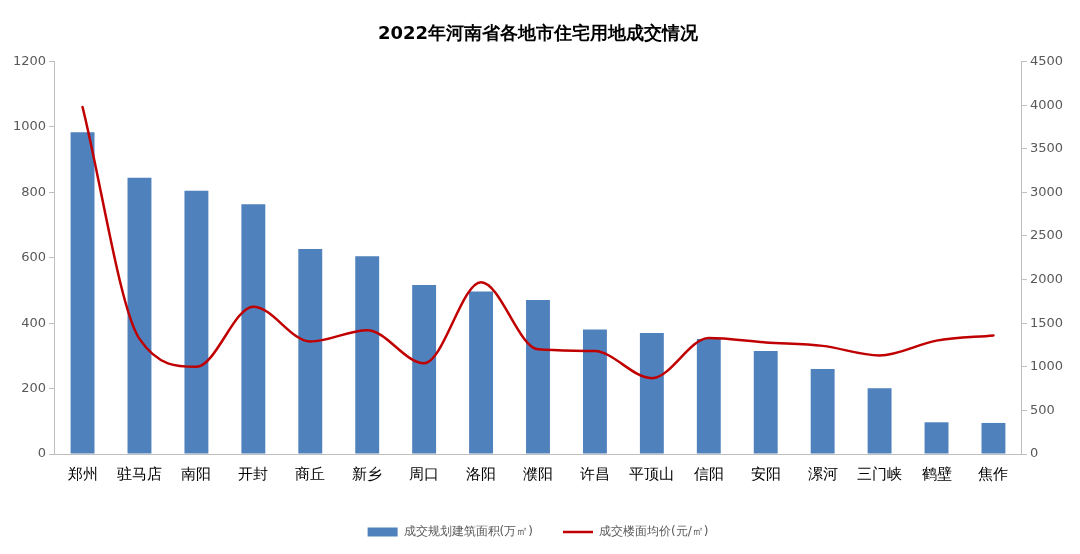 This screenshot has height=554, width=1080. Describe the element at coordinates (822, 473) in the screenshot. I see `x-tick-label: 漯河` at that location.